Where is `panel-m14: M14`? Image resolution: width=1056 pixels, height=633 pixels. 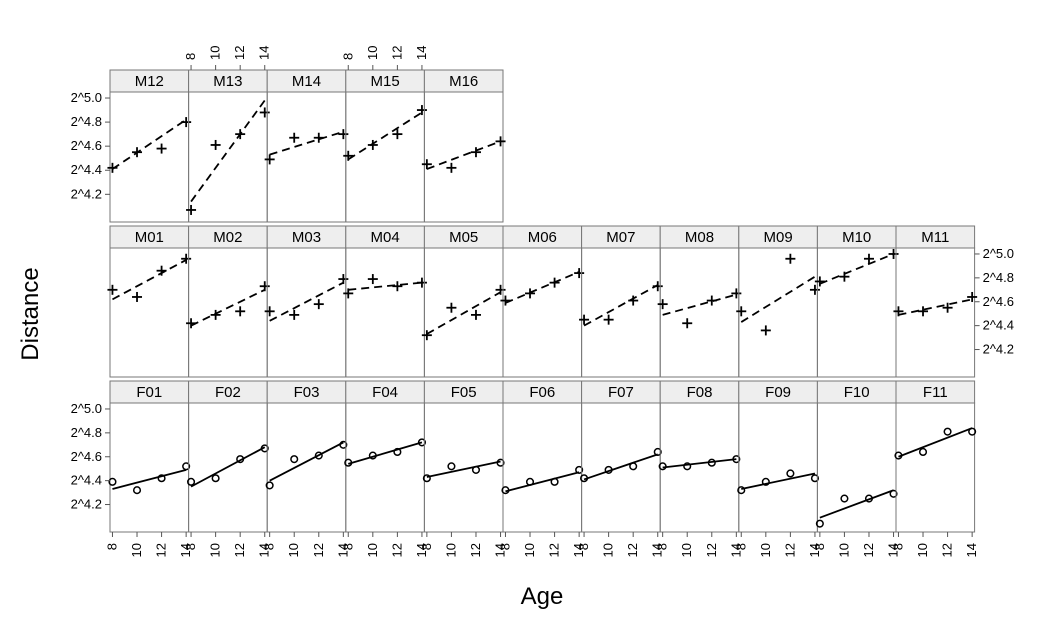
panel-m14: M14 is located at coordinates (306, 146).